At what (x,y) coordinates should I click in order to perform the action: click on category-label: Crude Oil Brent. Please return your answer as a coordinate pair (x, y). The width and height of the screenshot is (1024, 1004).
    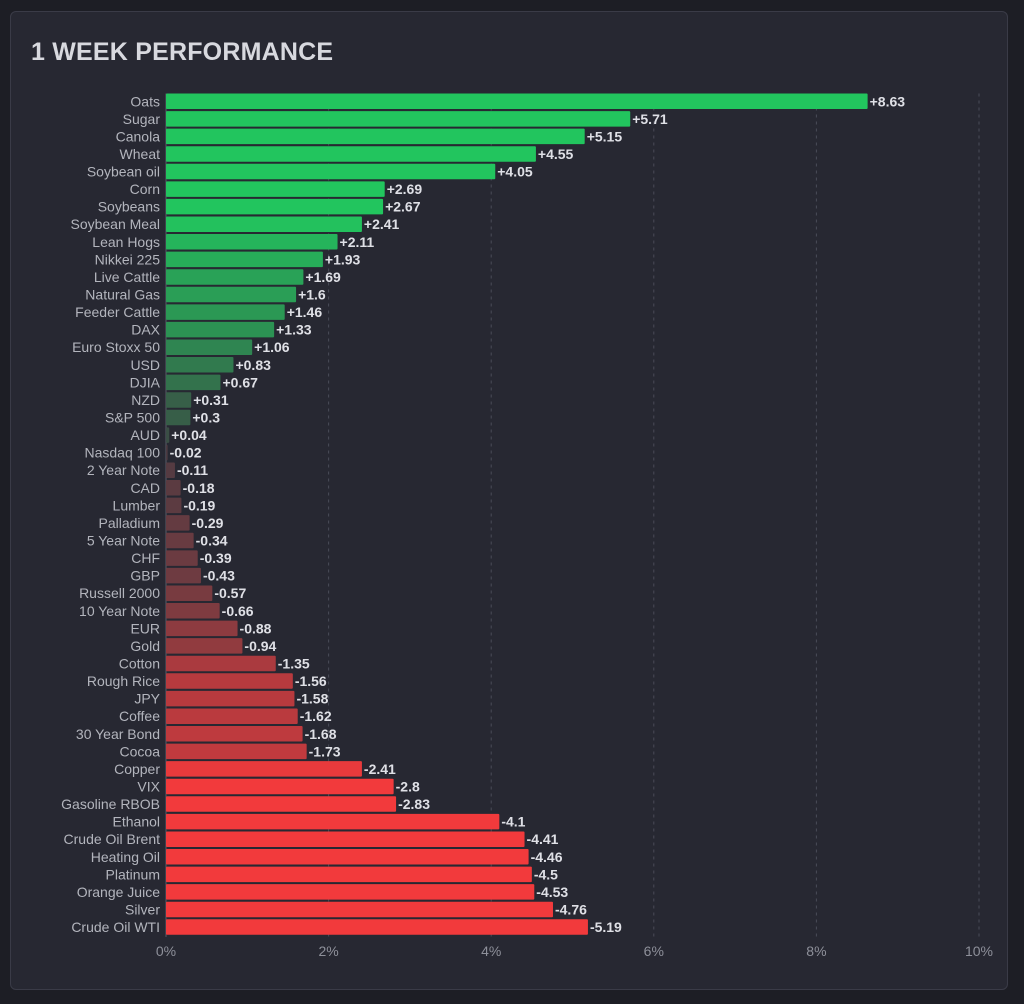
    Looking at the image, I should click on (112, 839).